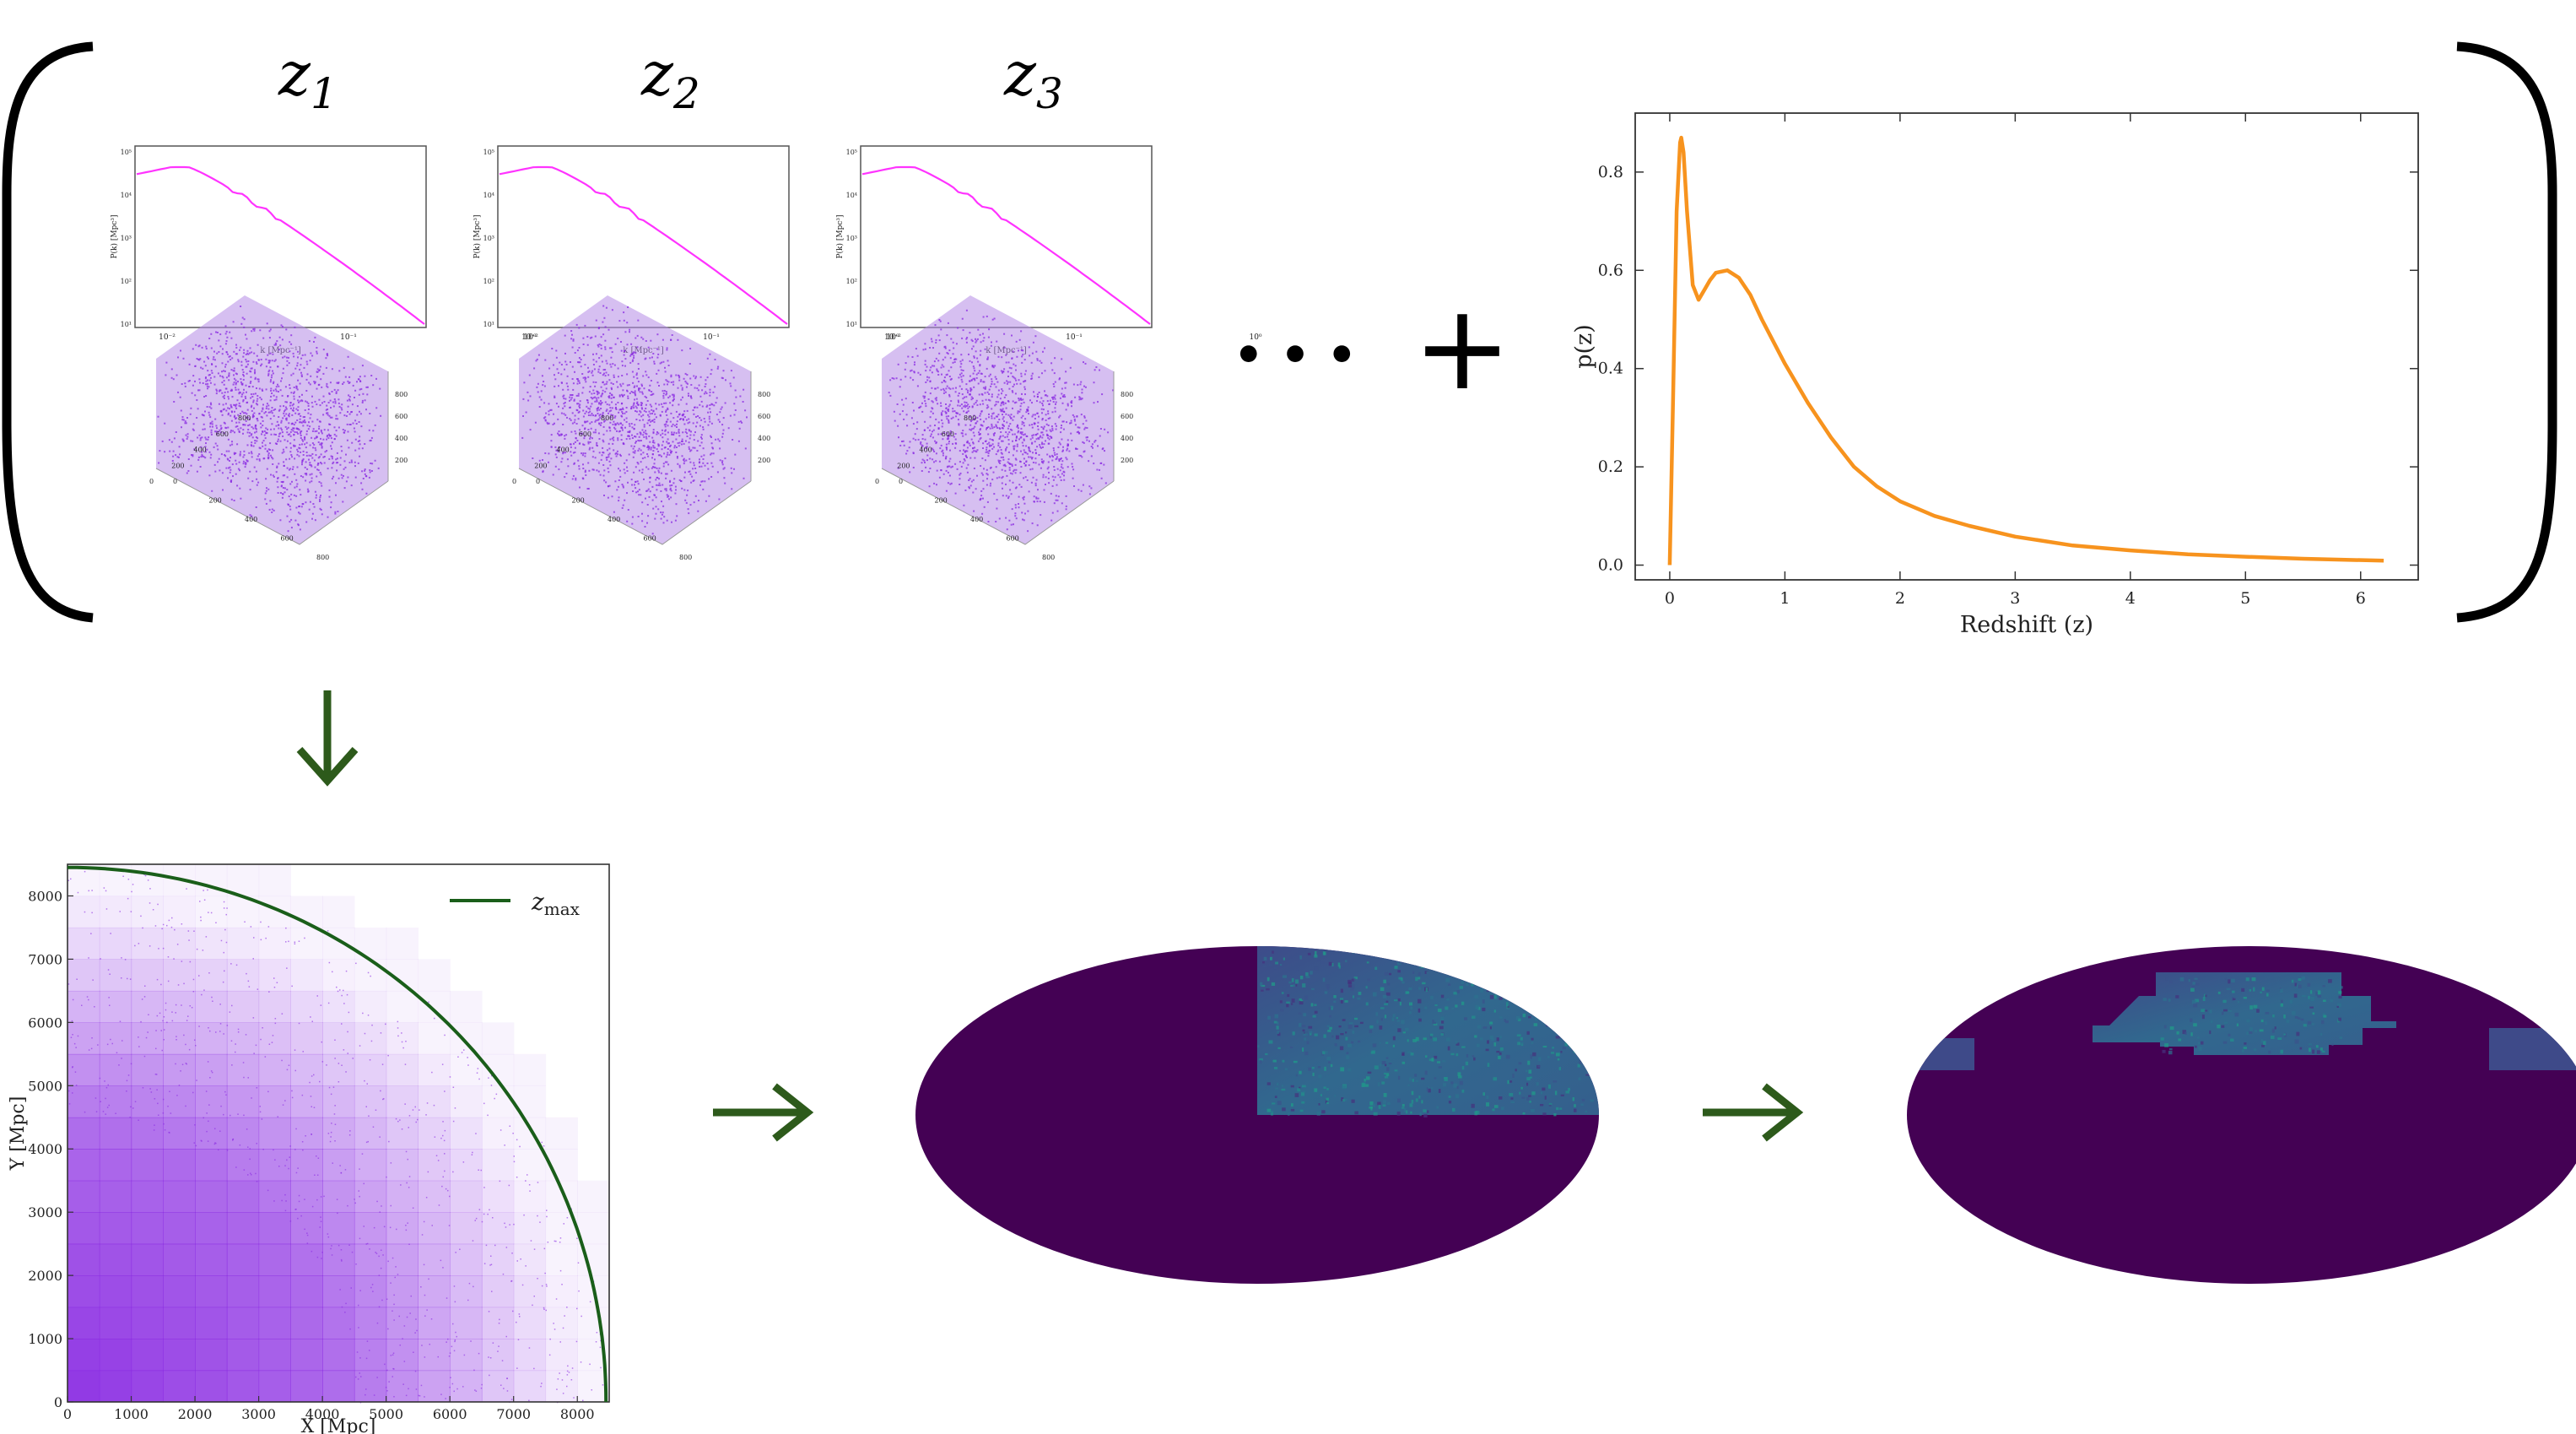  Describe the element at coordinates (556, 903) in the screenshot. I see `legend-label: zmax` at that location.